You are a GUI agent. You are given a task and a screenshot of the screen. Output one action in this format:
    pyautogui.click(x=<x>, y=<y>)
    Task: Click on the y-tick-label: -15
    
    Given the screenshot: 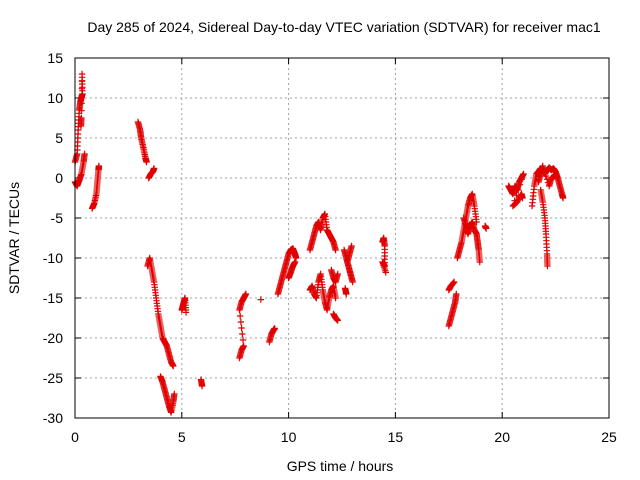 What is the action you would take?
    pyautogui.click(x=53, y=298)
    